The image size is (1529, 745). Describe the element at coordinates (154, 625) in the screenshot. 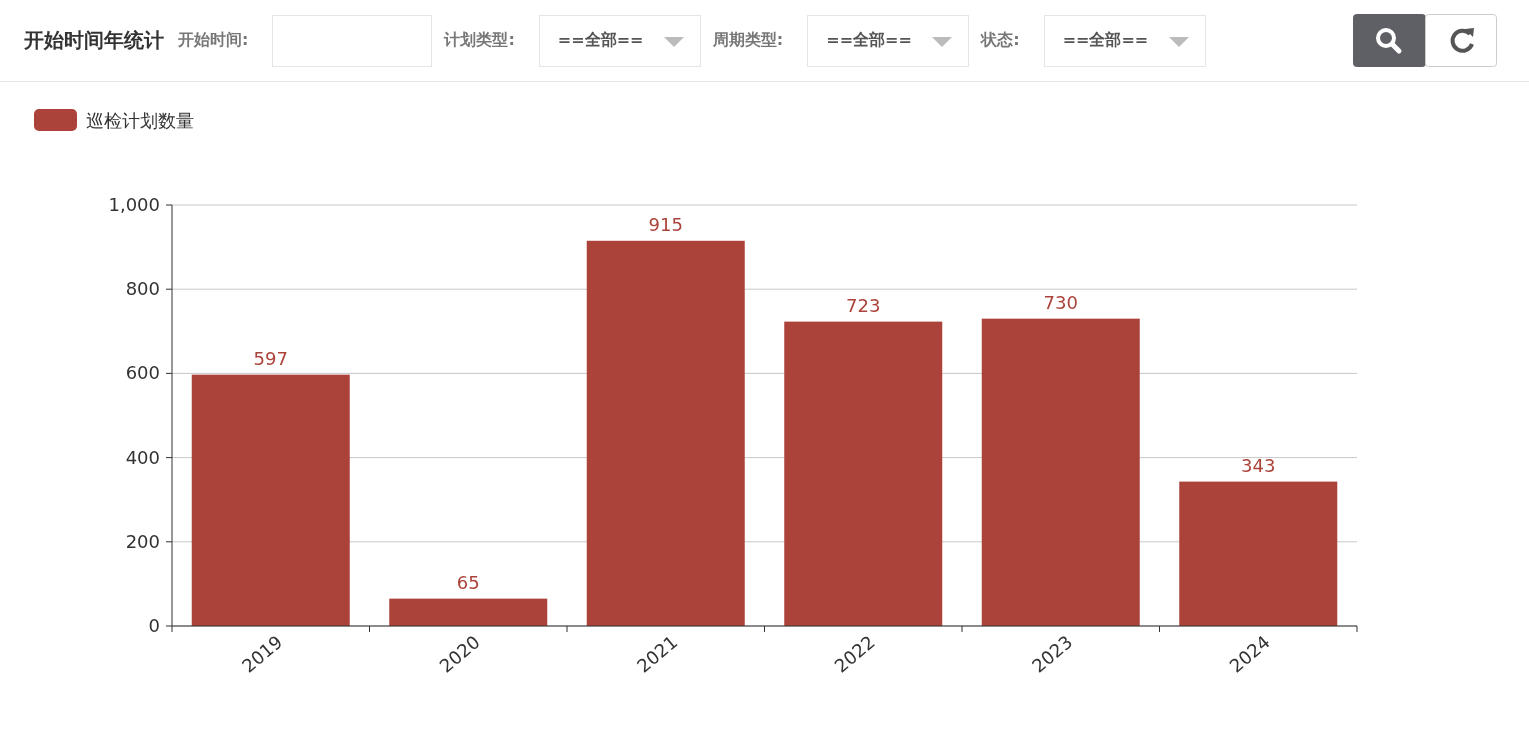

I see `y-tick-label: 0` at that location.